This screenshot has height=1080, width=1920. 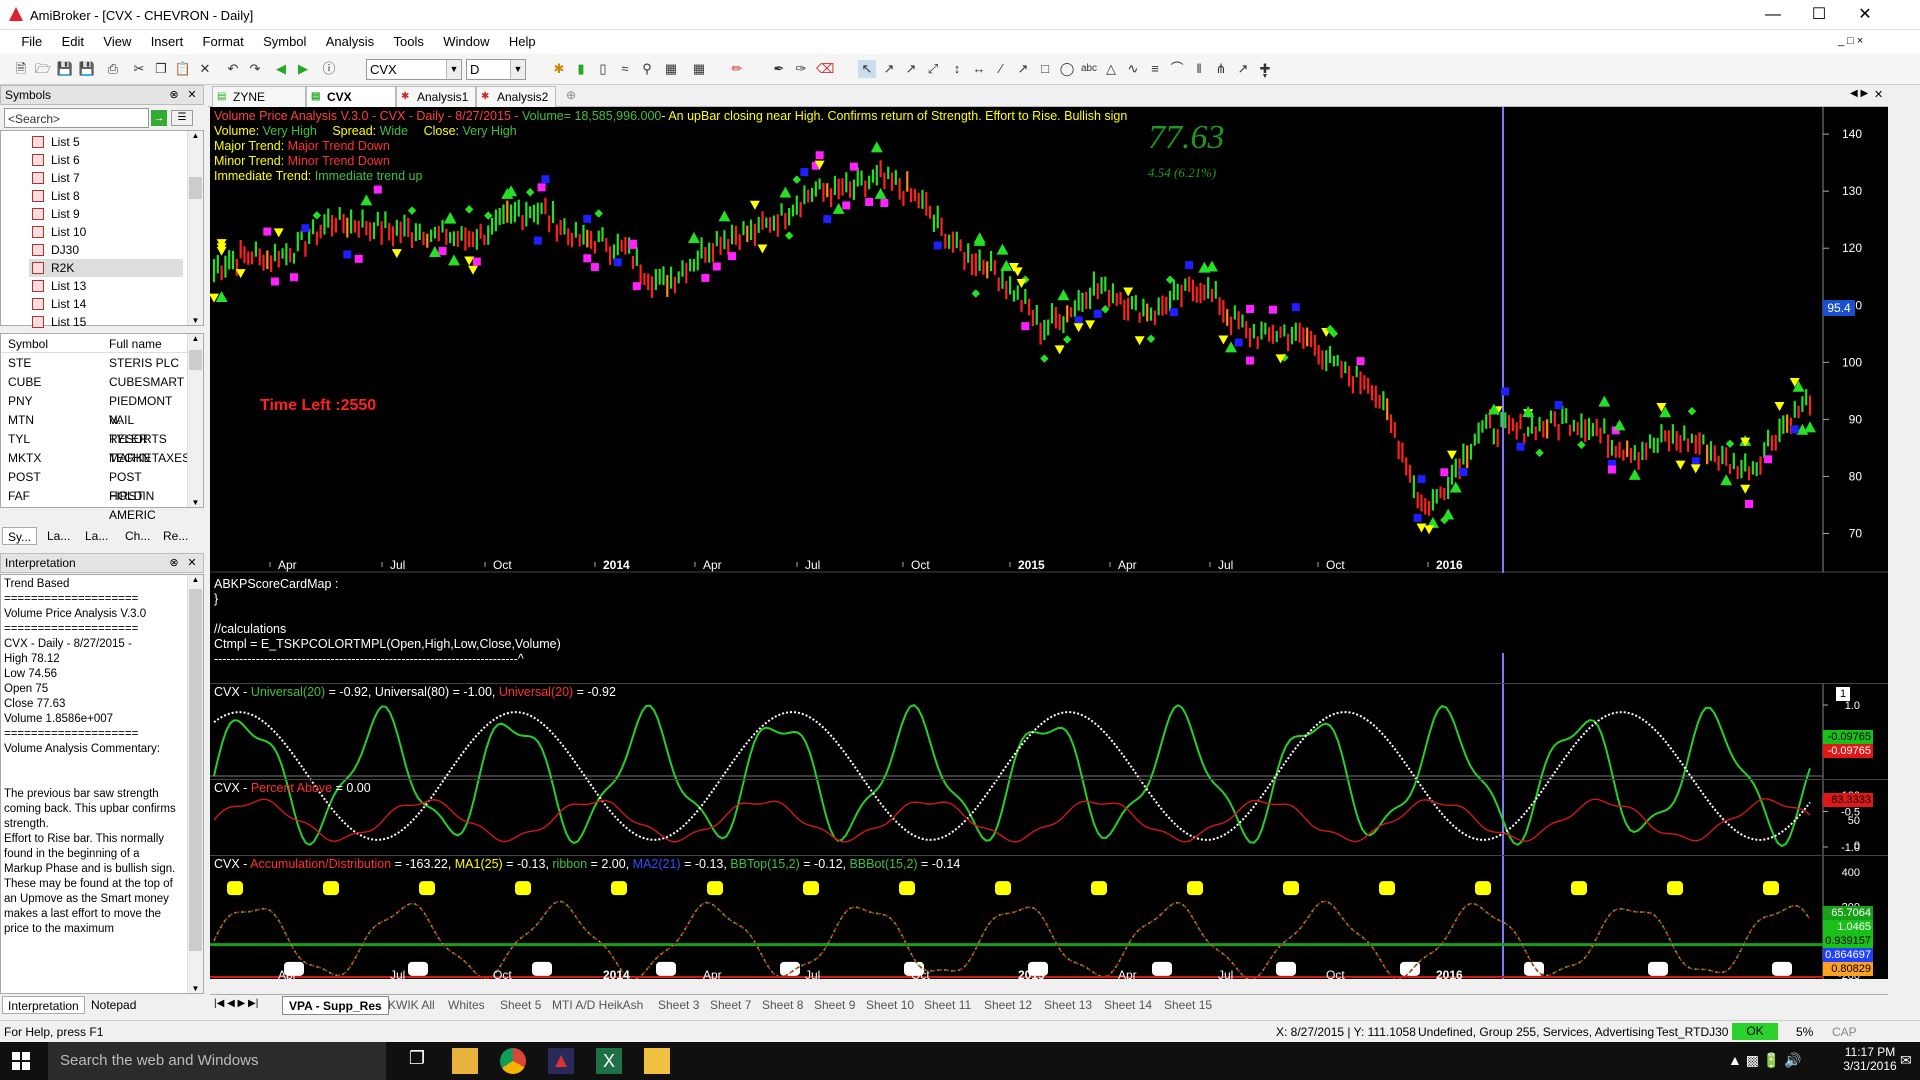 I want to click on template-icon: ▦, so click(x=671, y=68).